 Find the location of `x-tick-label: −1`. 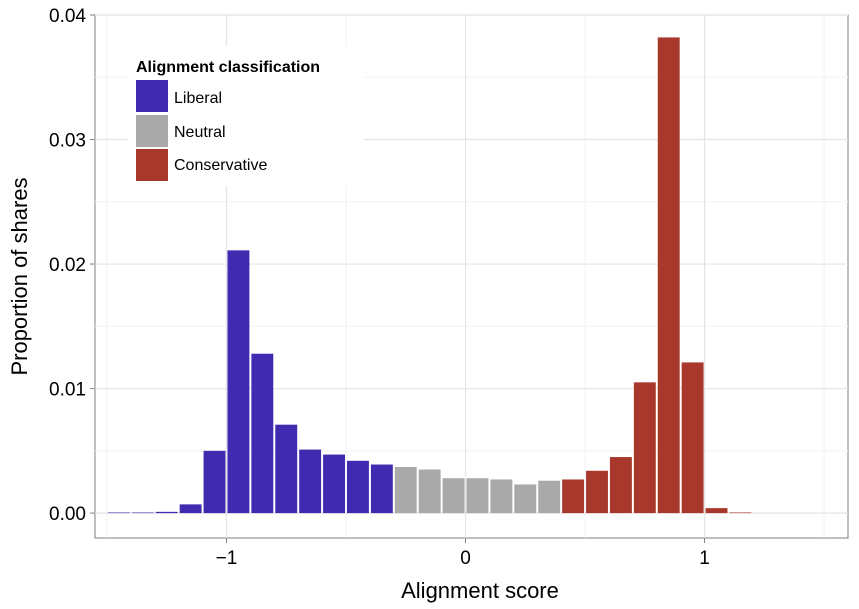

x-tick-label: −1 is located at coordinates (227, 558).